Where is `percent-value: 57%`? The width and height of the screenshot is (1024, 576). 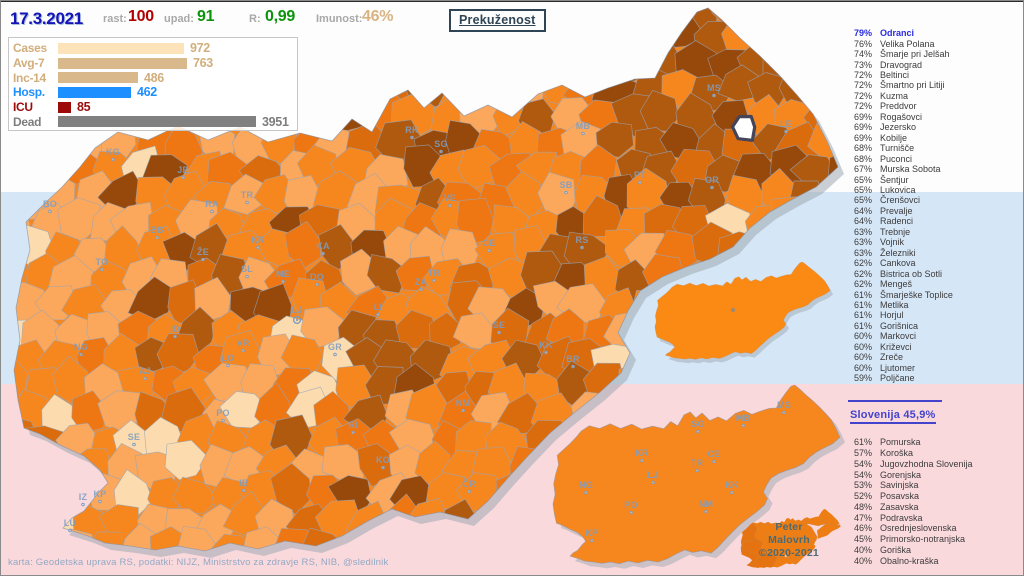 percent-value: 57% is located at coordinates (862, 453).